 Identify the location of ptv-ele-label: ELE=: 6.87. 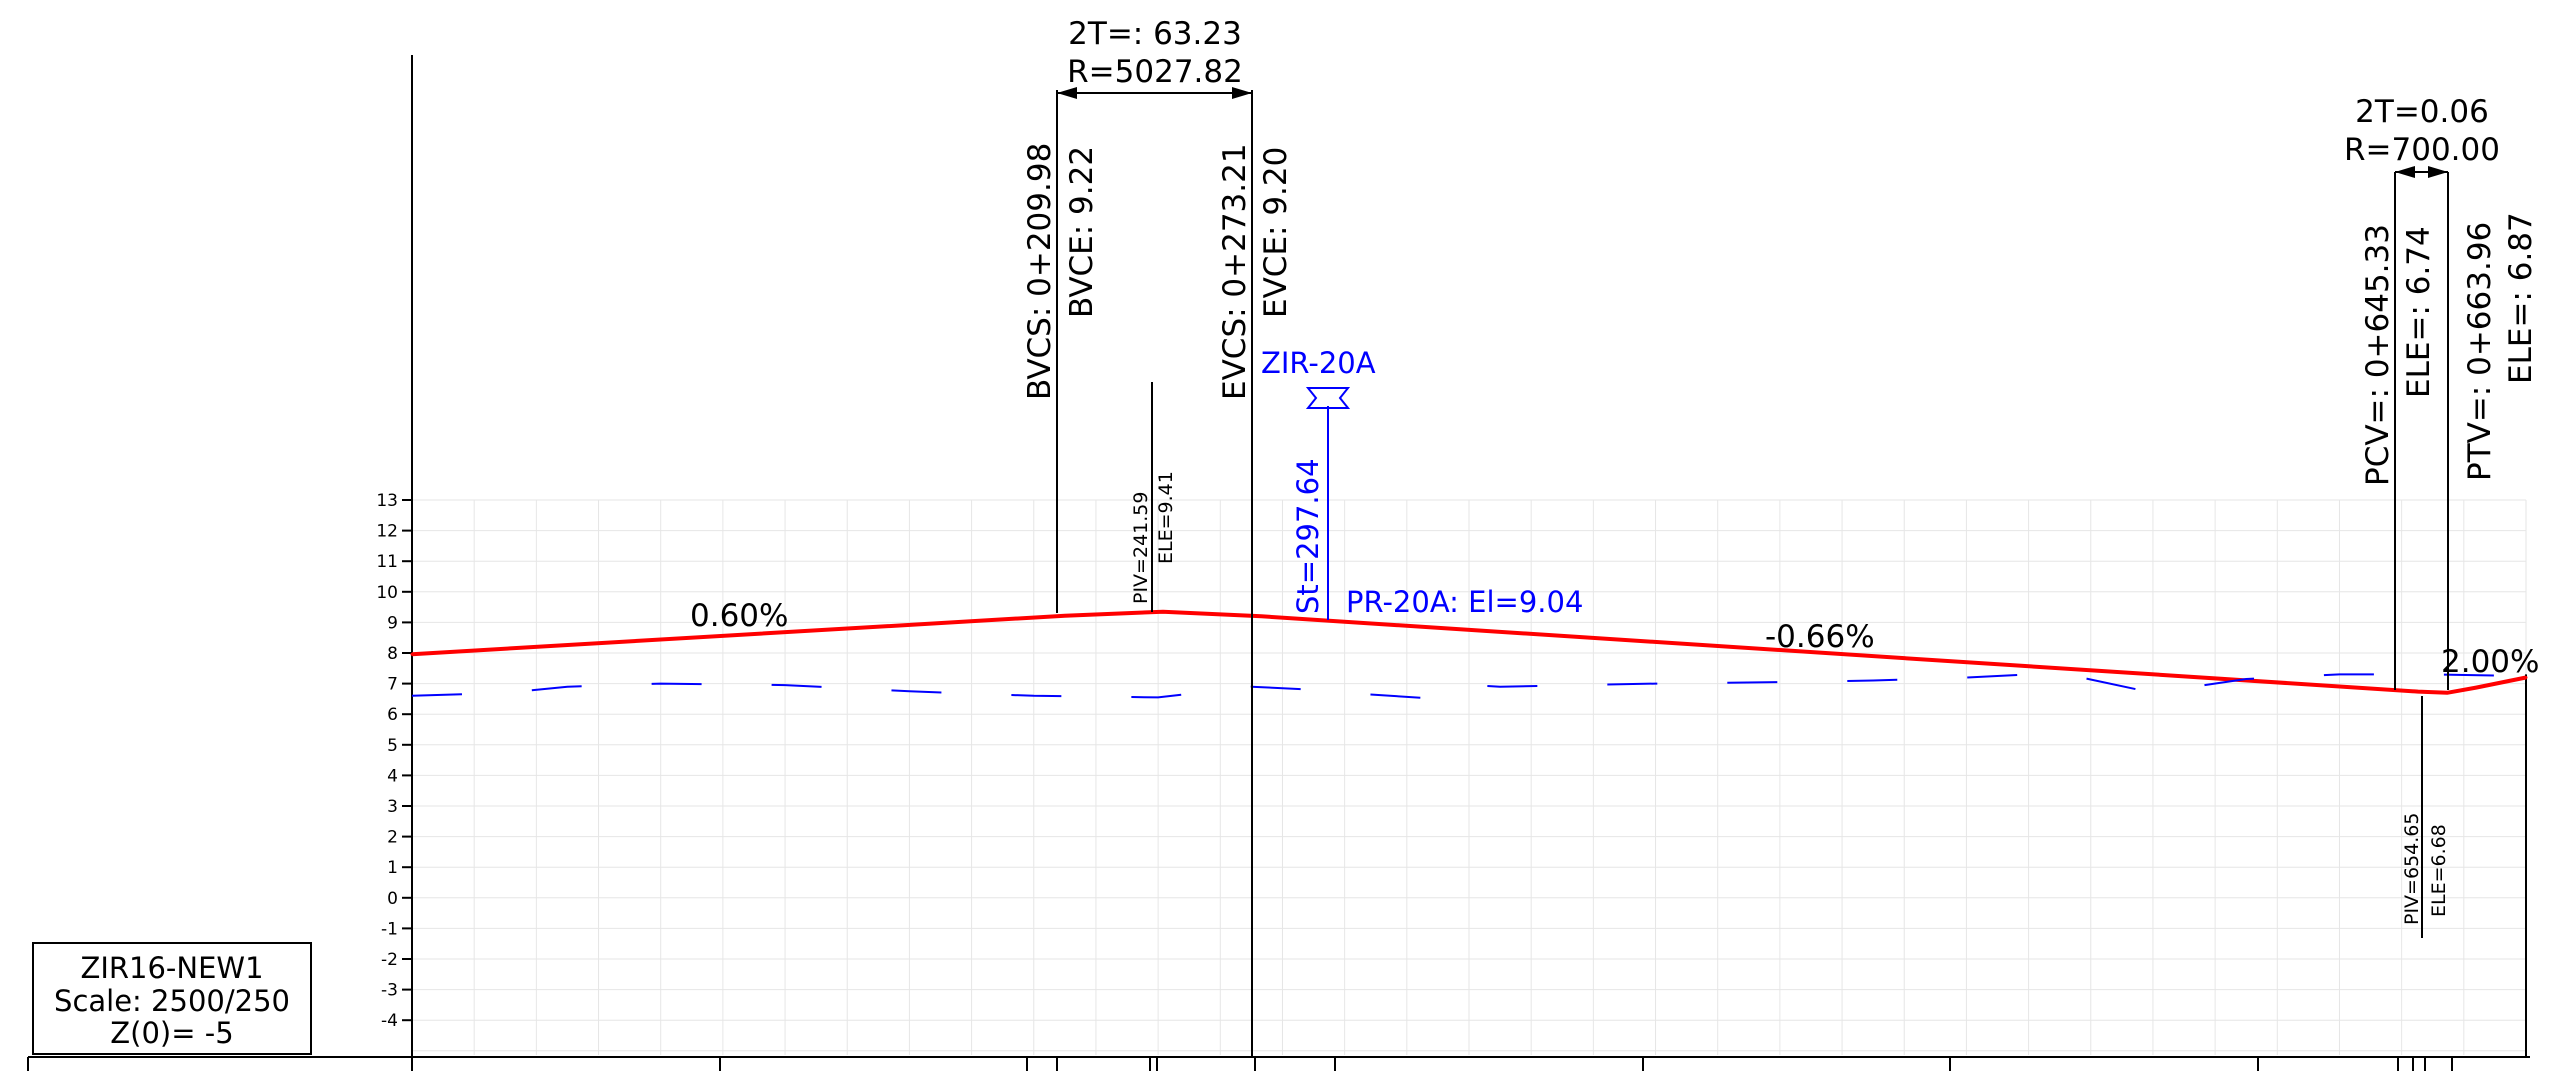
(2521, 298).